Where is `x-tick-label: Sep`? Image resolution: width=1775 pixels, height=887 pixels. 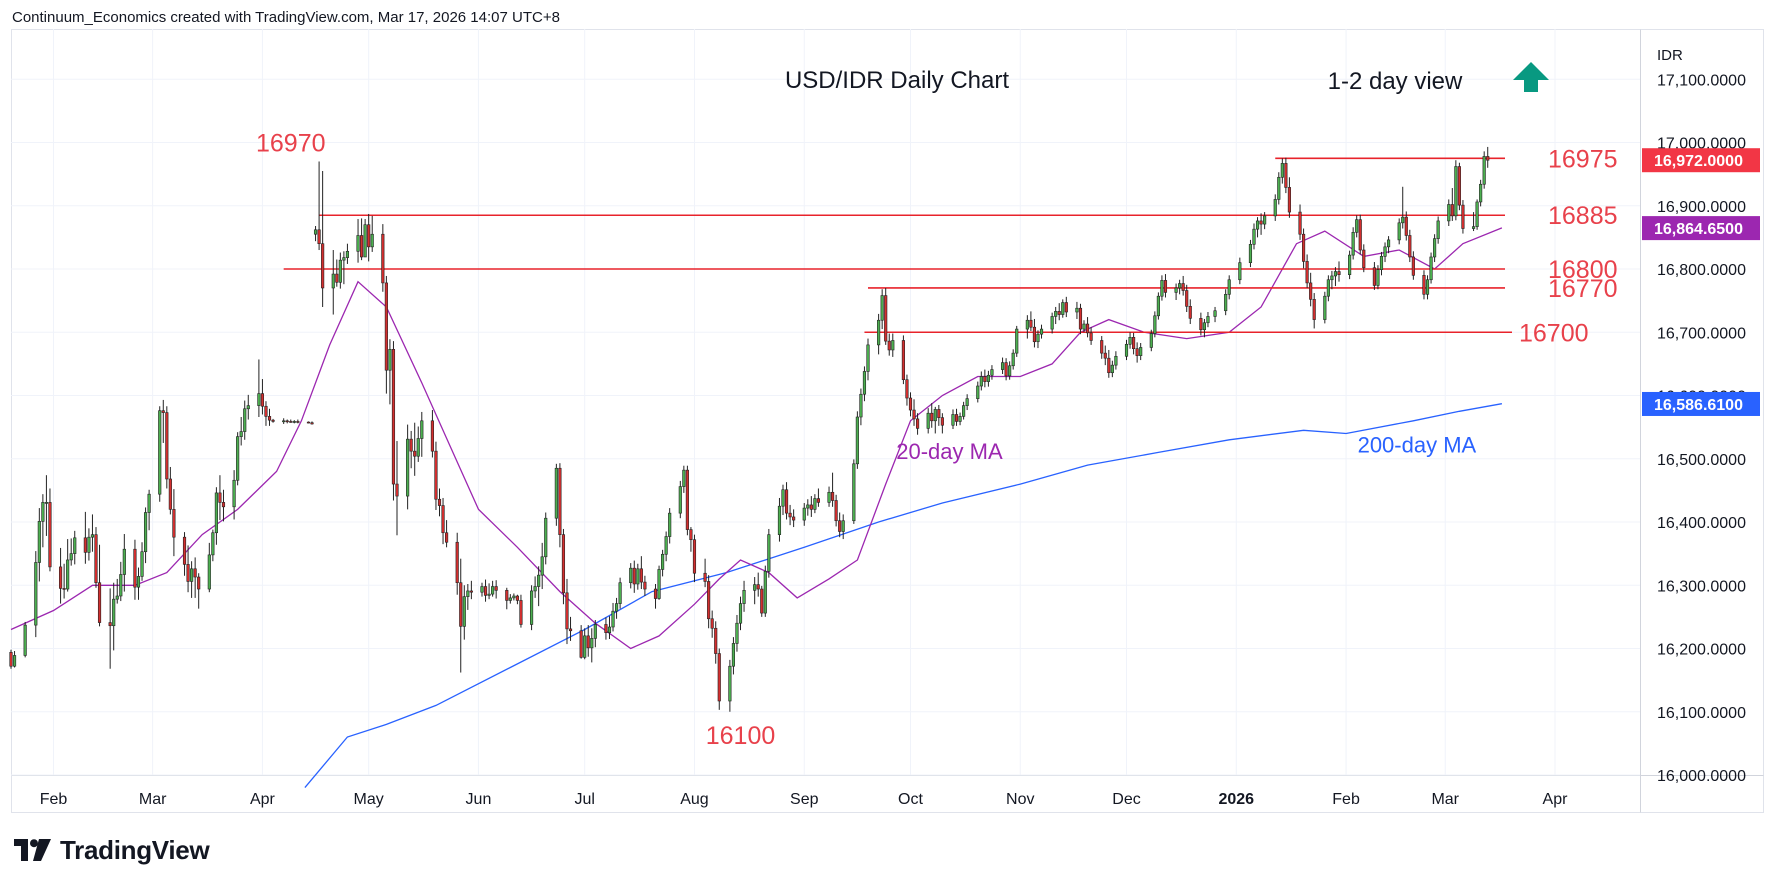
x-tick-label: Sep is located at coordinates (804, 799).